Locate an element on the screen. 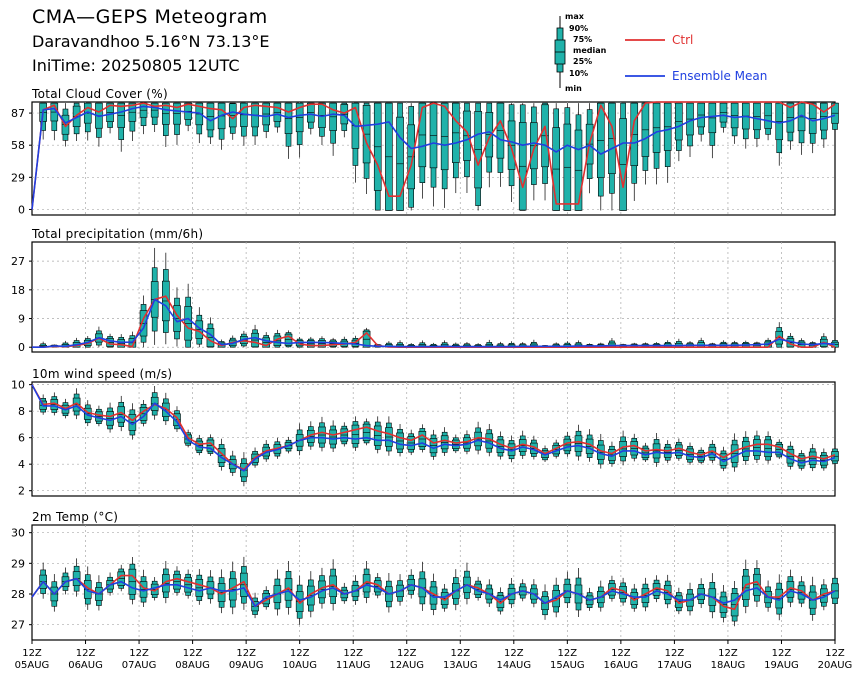  panel-title: 10m wind speed (m/s) is located at coordinates (102, 374).